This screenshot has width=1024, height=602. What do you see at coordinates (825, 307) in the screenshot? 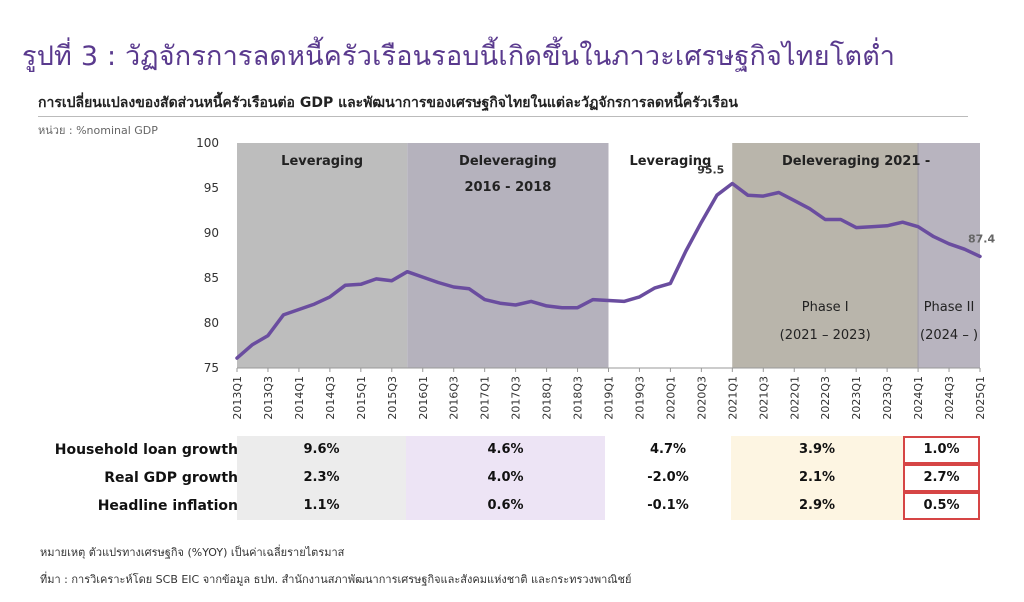
I see `phase-label-0: Phase I` at bounding box center [825, 307].